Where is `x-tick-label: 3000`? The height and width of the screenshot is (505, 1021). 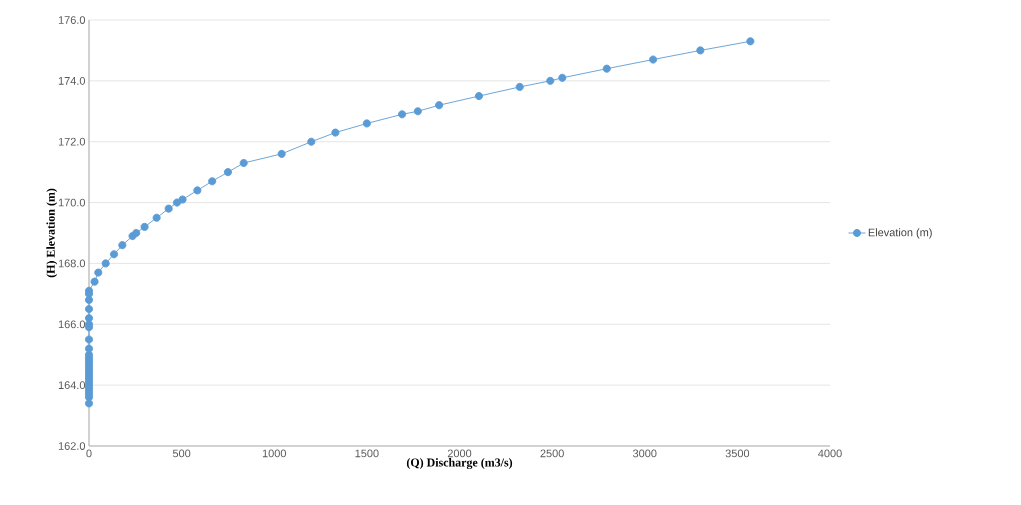 x-tick-label: 3000 is located at coordinates (644, 453).